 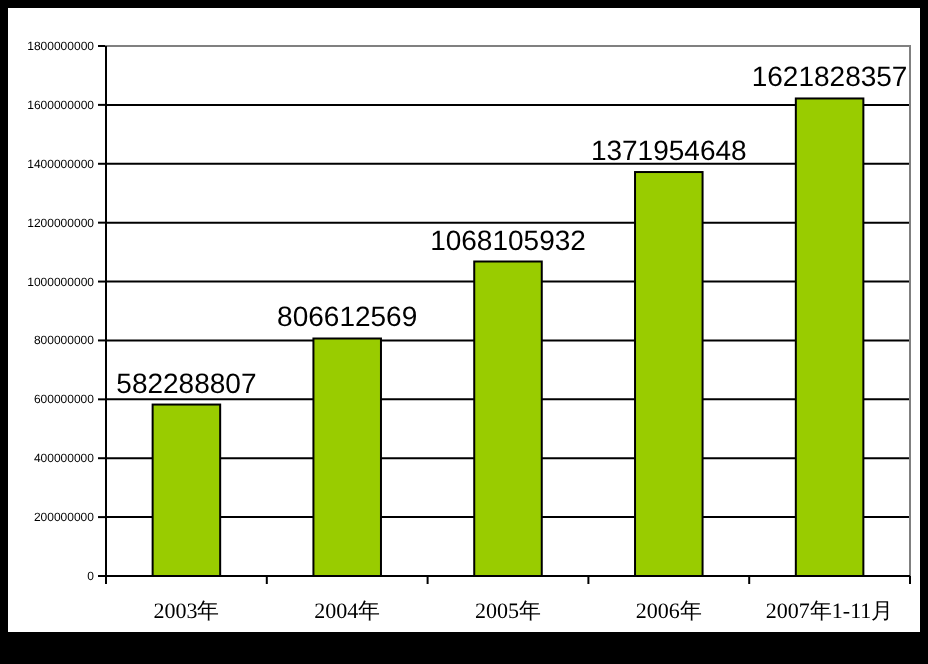 I want to click on x-tick-label: 2003年, so click(x=186, y=612).